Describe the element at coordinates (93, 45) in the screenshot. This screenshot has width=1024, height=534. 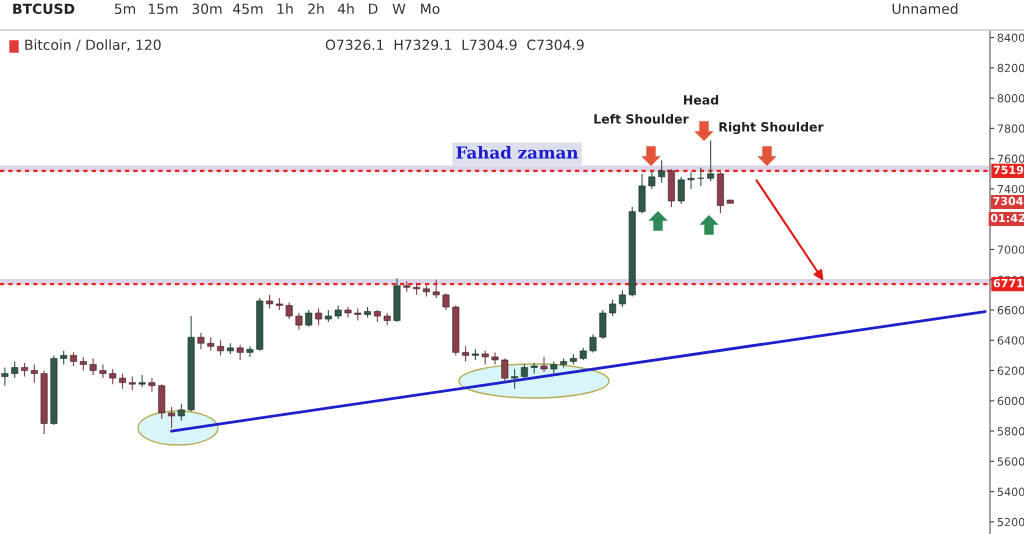
I see `text: Bitcoin / Dollar, 120` at that location.